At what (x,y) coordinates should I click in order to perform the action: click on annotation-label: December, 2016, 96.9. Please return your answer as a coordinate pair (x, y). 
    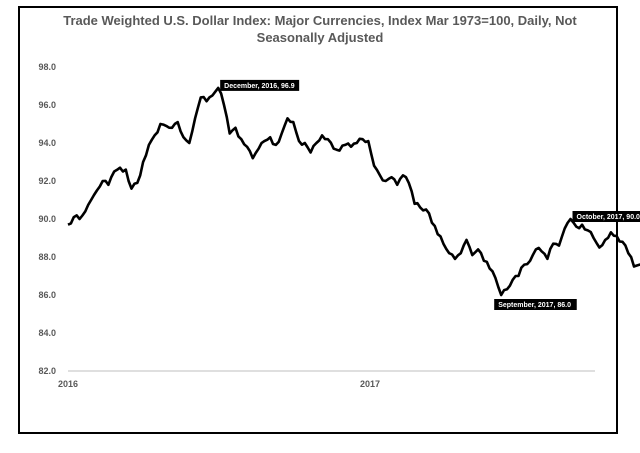
    Looking at the image, I should click on (260, 85).